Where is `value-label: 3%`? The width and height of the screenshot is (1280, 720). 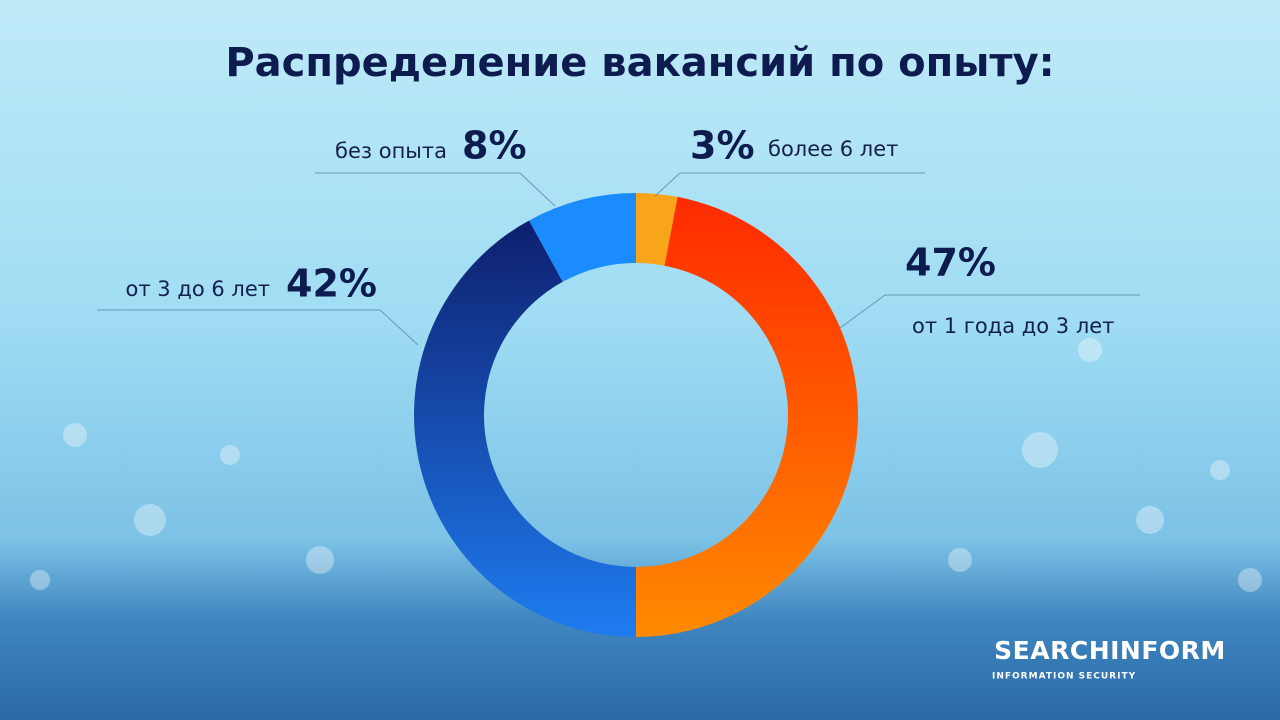
value-label: 3% is located at coordinates (722, 146).